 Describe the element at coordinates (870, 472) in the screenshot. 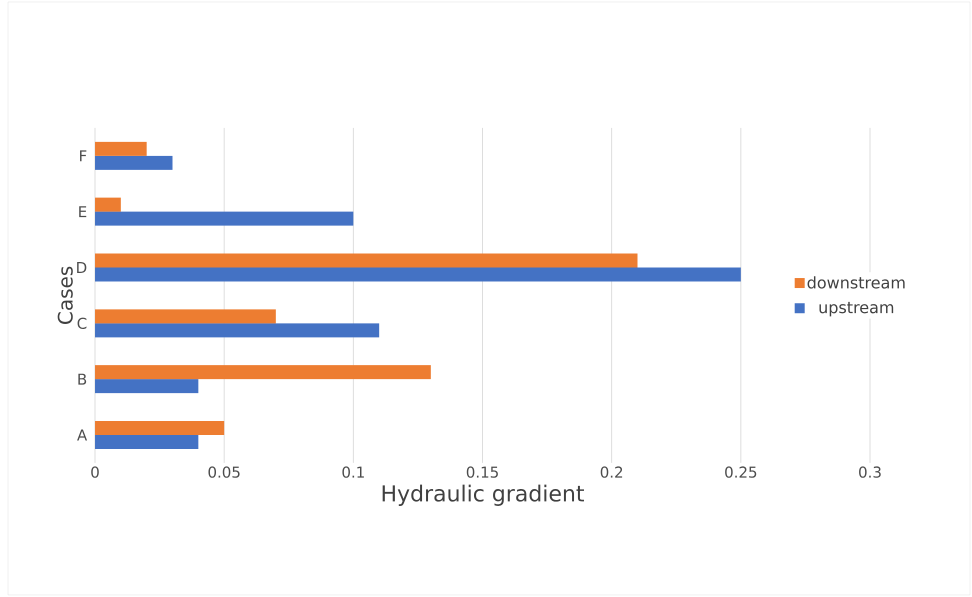

I see `x-tick-label: 0.3` at that location.